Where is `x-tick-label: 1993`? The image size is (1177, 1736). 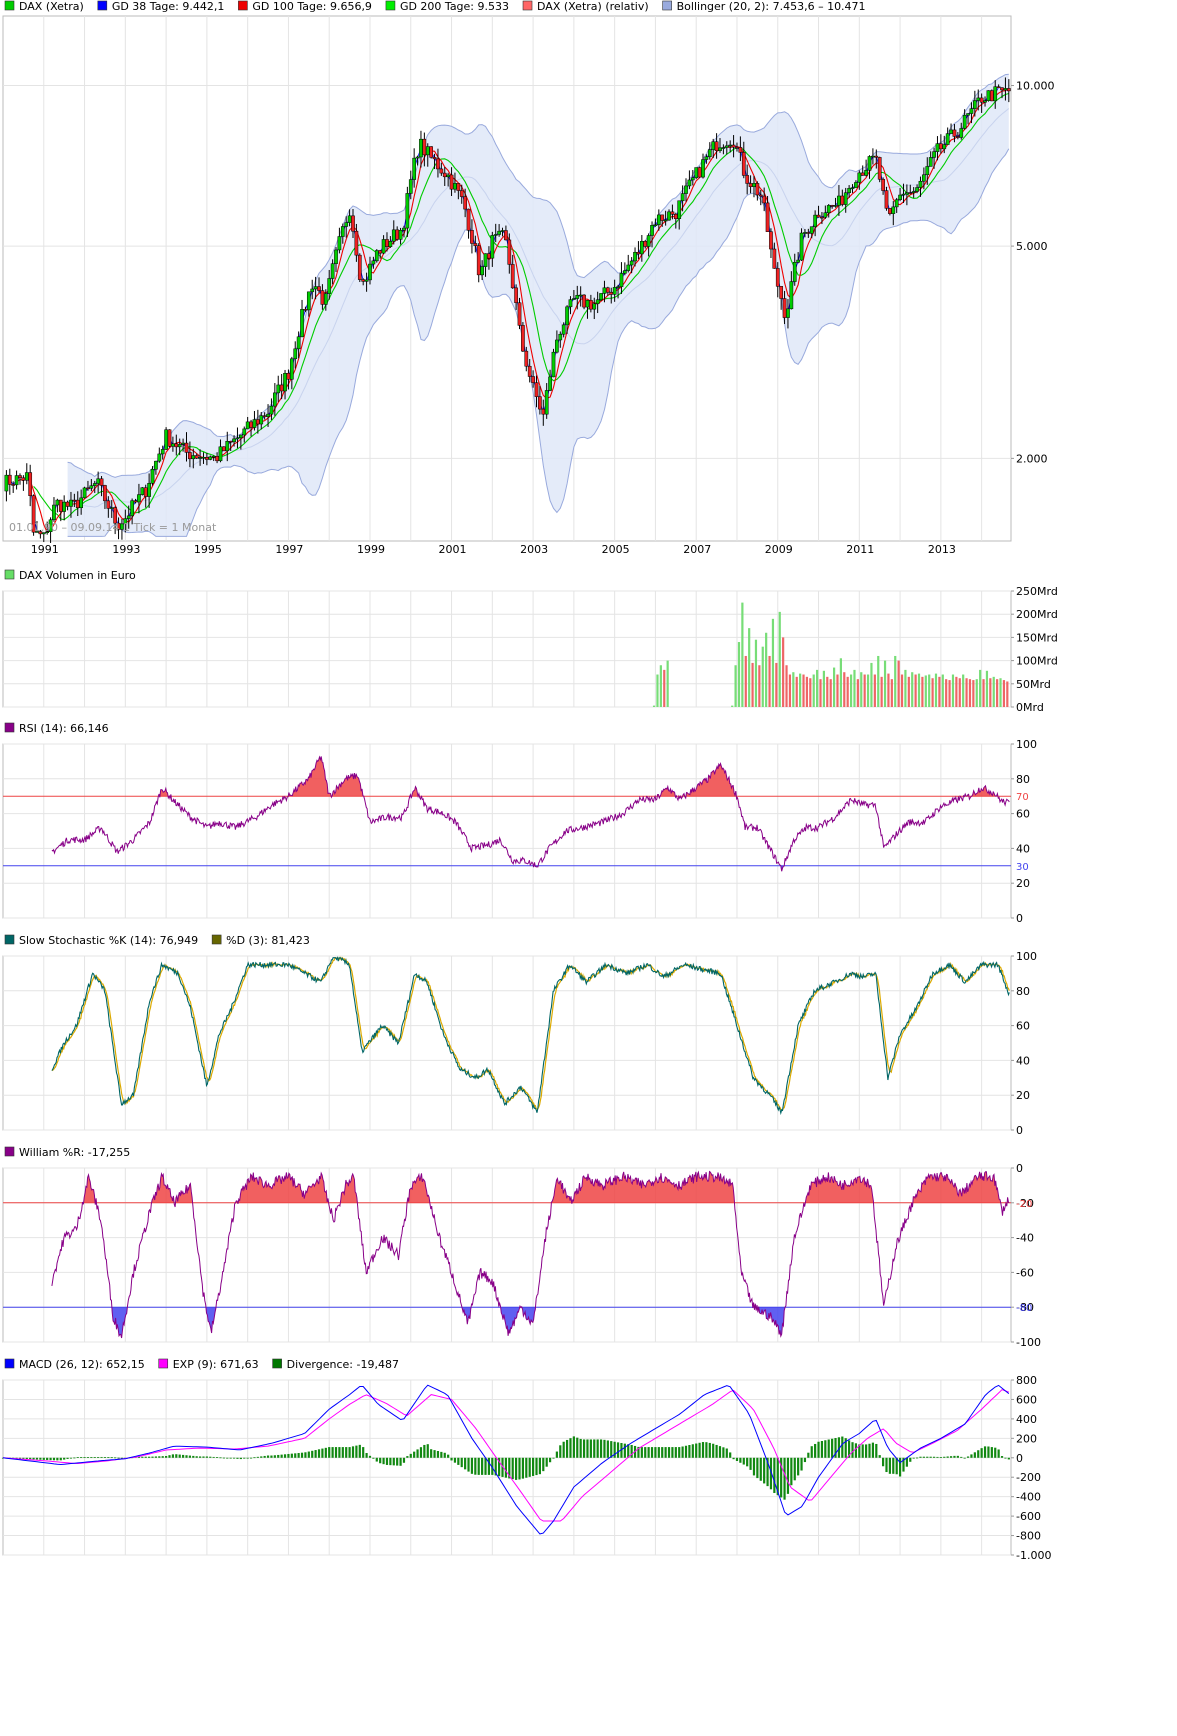 x-tick-label: 1993 is located at coordinates (126, 549).